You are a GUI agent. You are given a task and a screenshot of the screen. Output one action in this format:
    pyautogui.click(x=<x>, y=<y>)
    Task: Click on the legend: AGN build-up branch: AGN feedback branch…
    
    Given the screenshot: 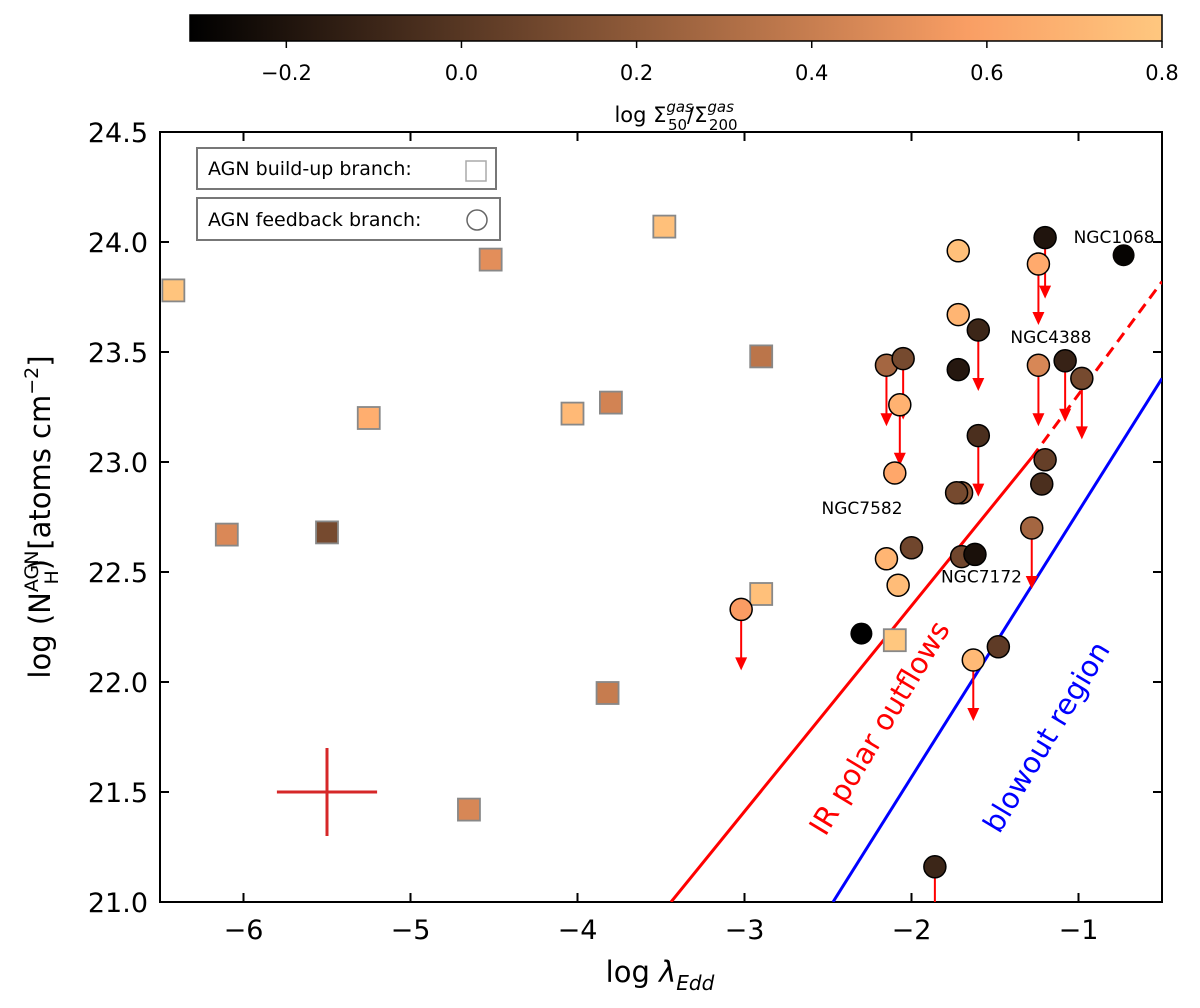 What is the action you would take?
    pyautogui.click(x=348, y=194)
    